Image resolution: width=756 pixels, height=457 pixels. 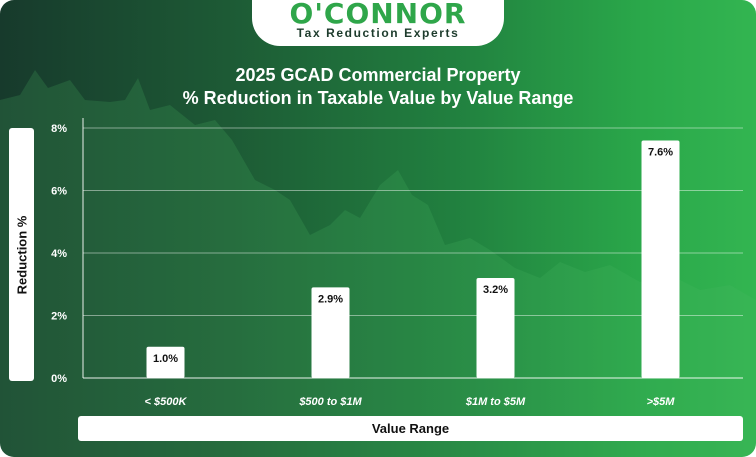 I want to click on x-axis-label-box: Value Range, so click(x=410, y=428).